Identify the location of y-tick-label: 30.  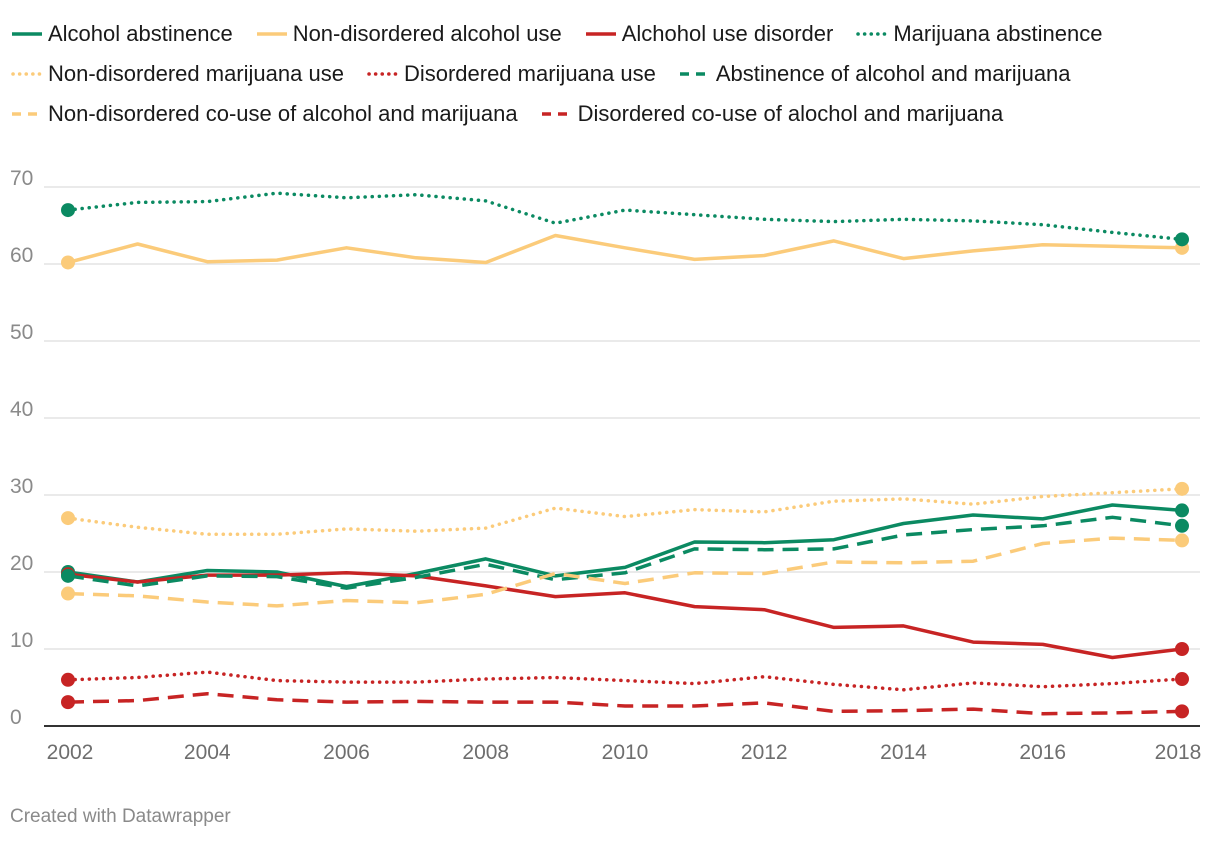
(21, 486).